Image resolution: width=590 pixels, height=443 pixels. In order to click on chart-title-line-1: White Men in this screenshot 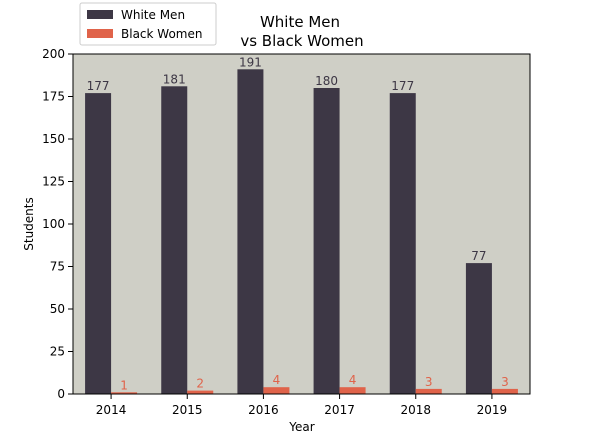, I will do `click(300, 22)`.